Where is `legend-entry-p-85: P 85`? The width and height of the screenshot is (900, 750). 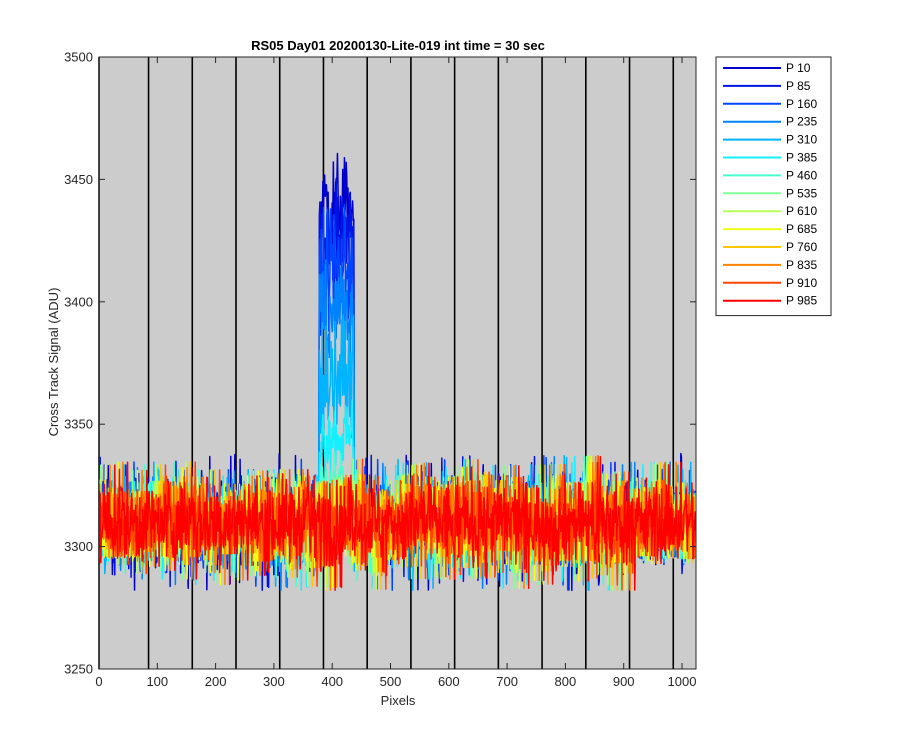 legend-entry-p-85: P 85 is located at coordinates (798, 86).